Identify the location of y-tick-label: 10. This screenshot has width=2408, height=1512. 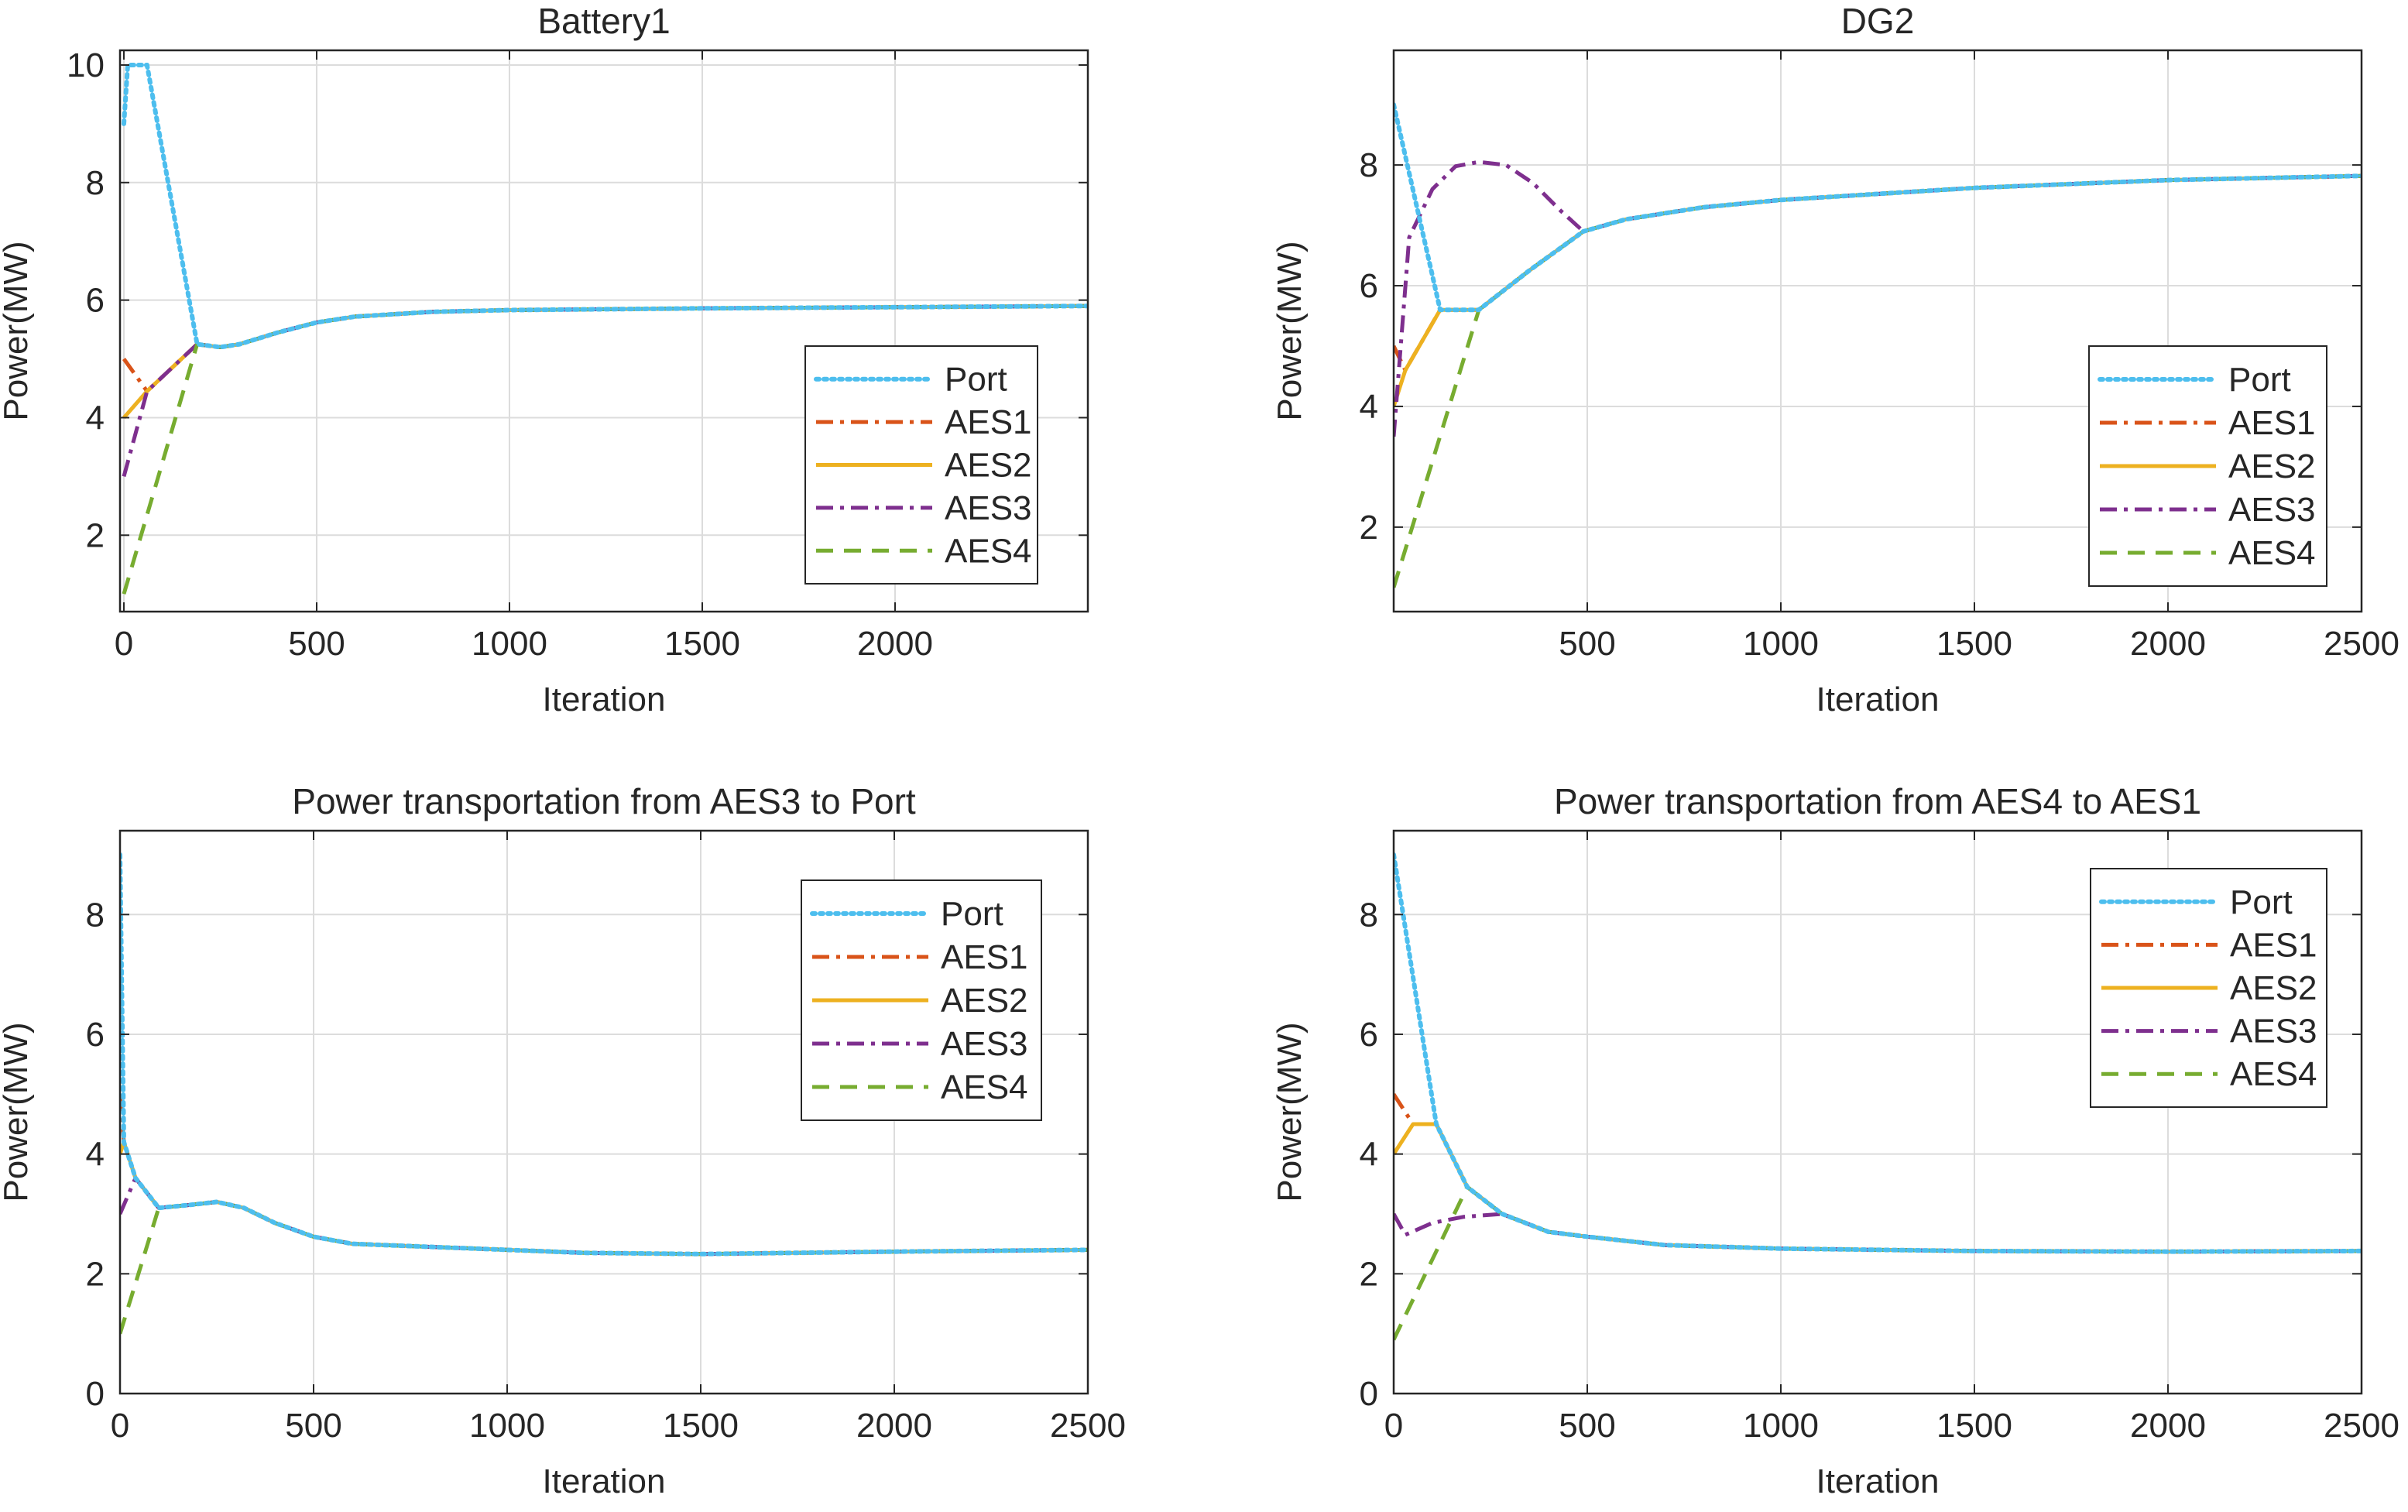
(86, 65).